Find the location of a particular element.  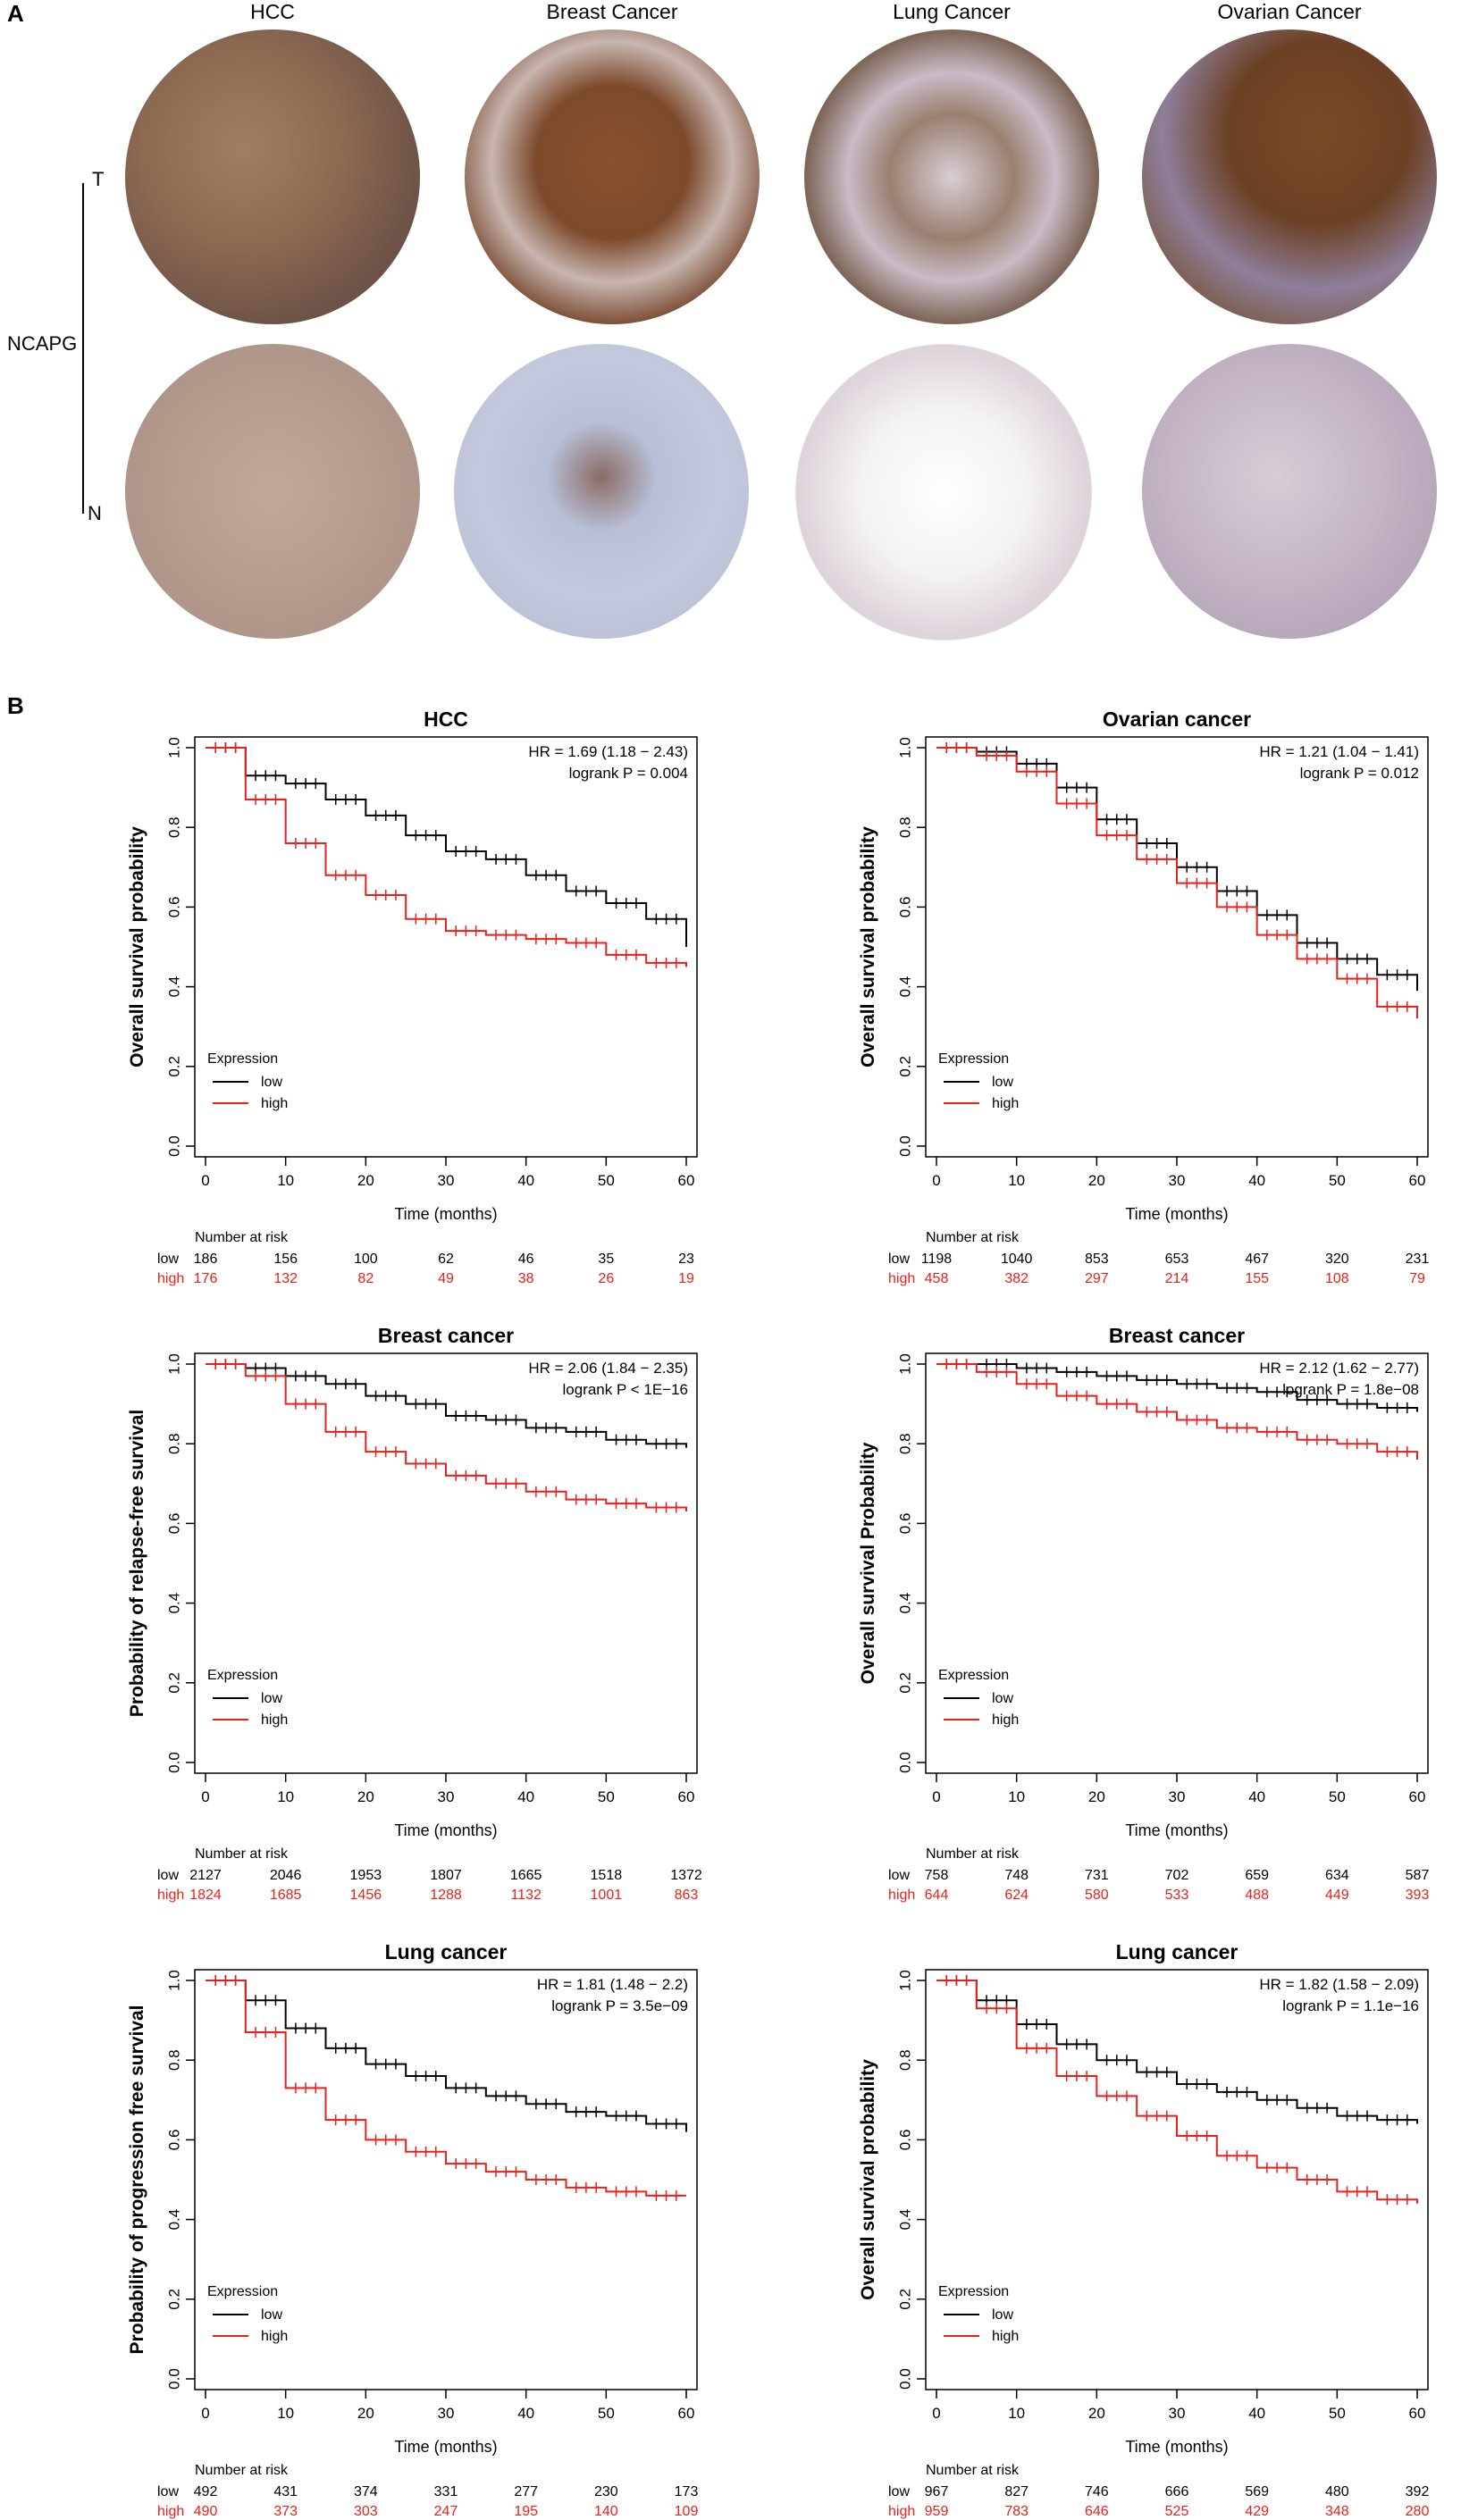

column-title-hcc: HCC is located at coordinates (272, 11).